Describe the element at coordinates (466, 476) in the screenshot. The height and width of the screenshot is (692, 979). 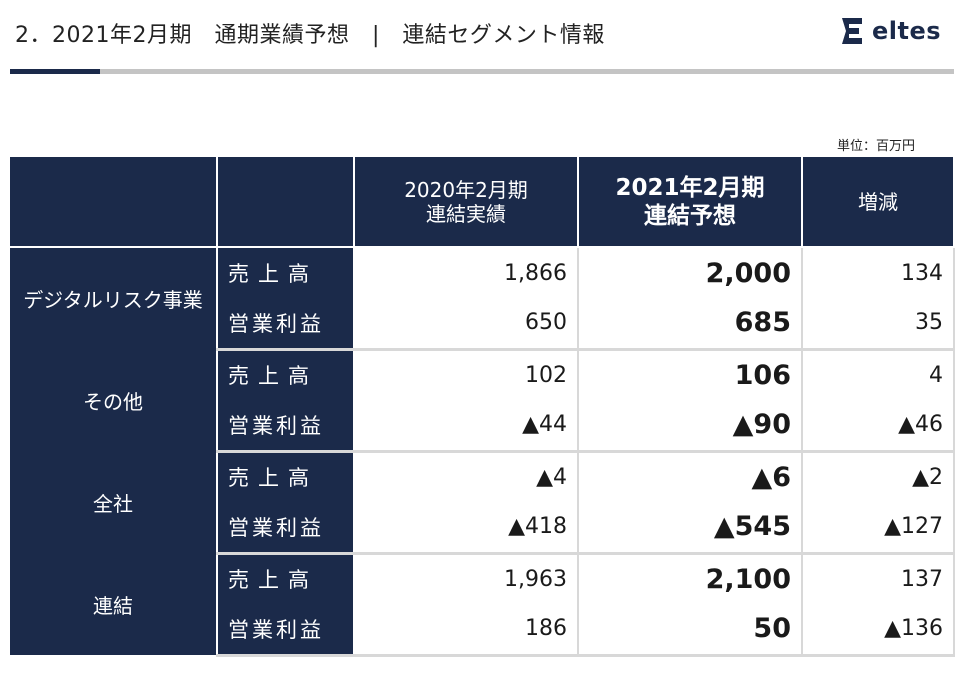
I see `value-2020: ▲4` at that location.